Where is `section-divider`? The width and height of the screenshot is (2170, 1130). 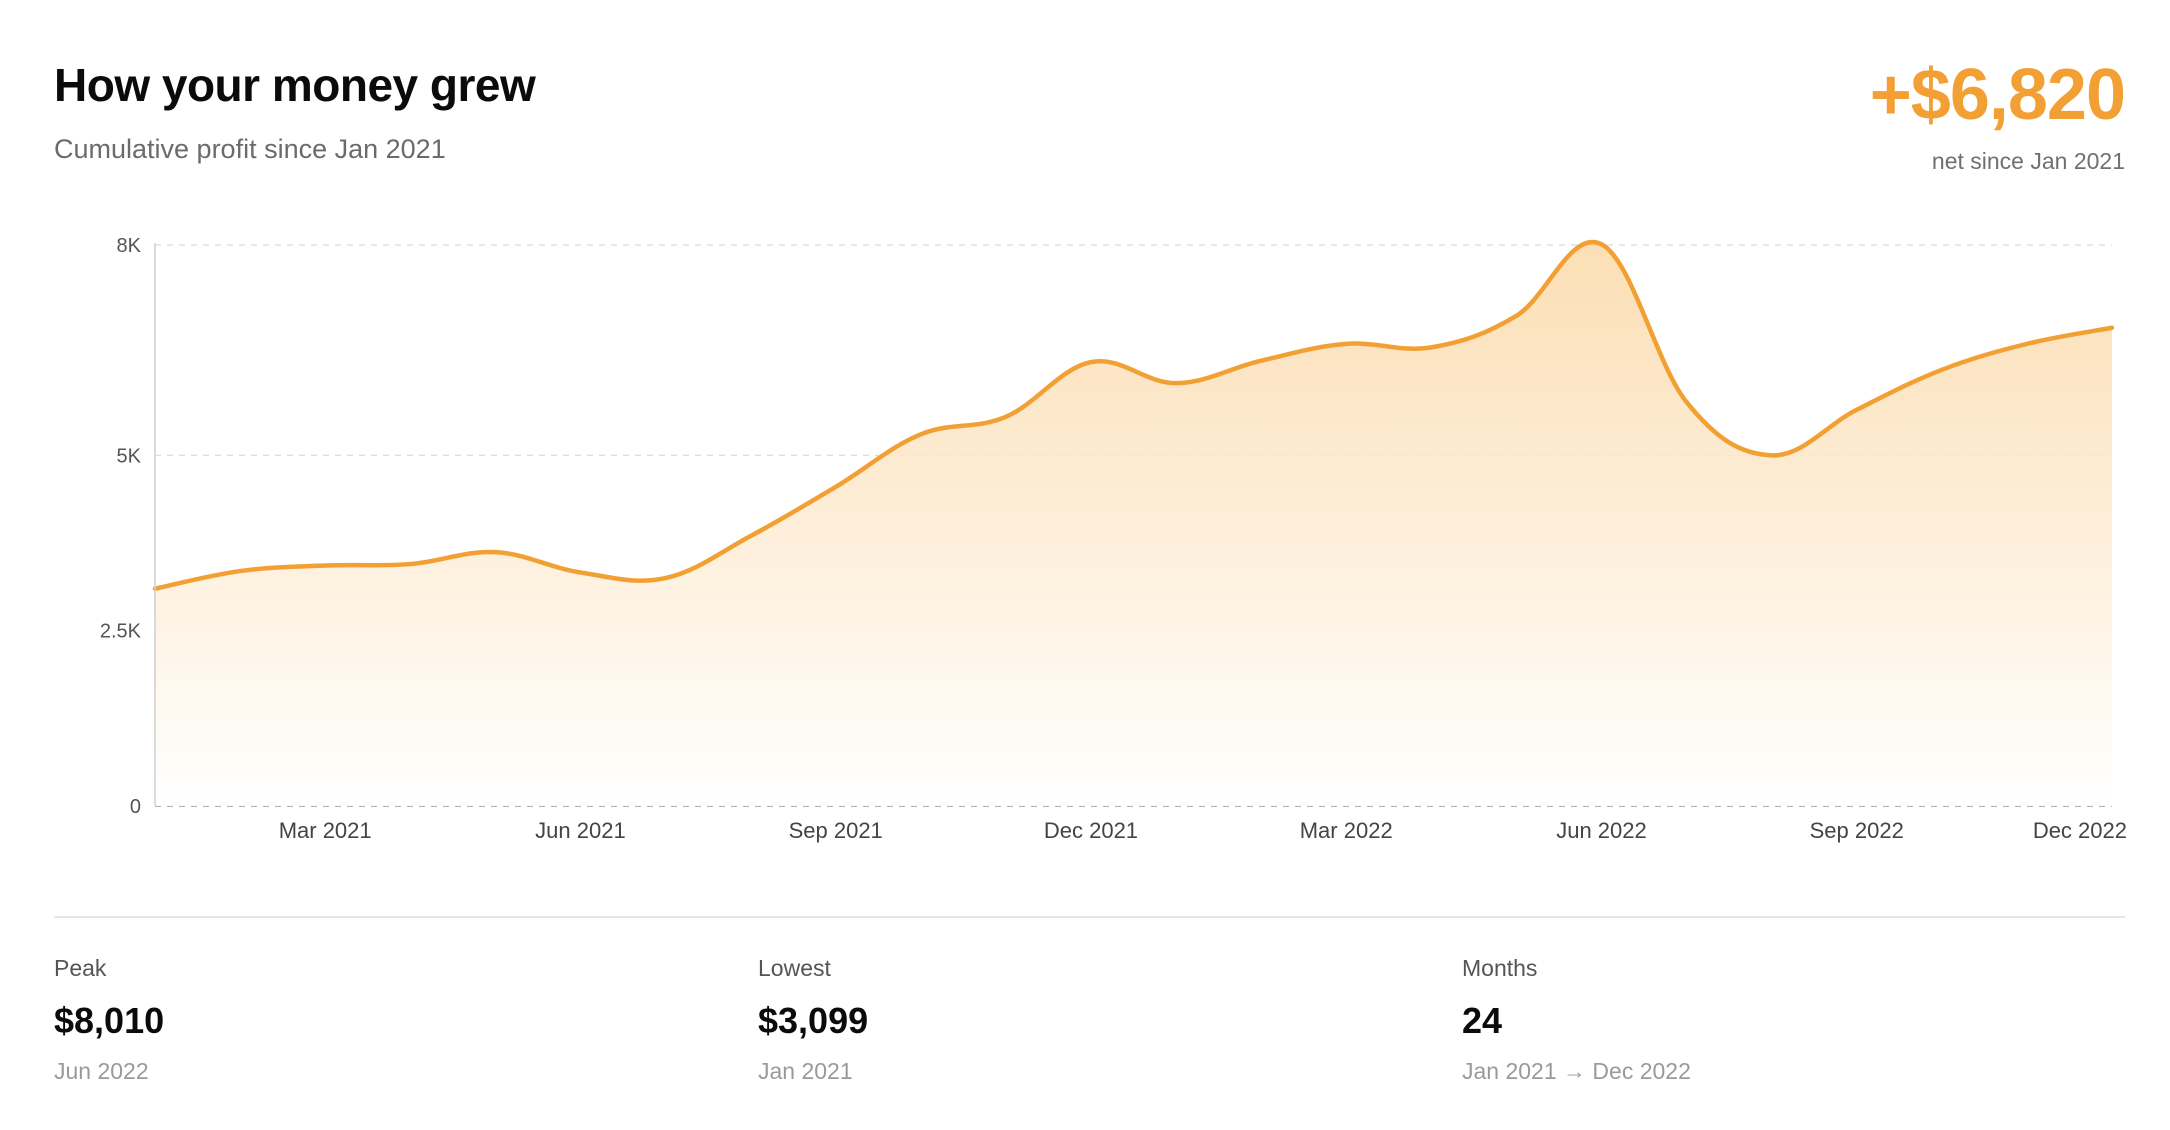 section-divider is located at coordinates (1089, 917).